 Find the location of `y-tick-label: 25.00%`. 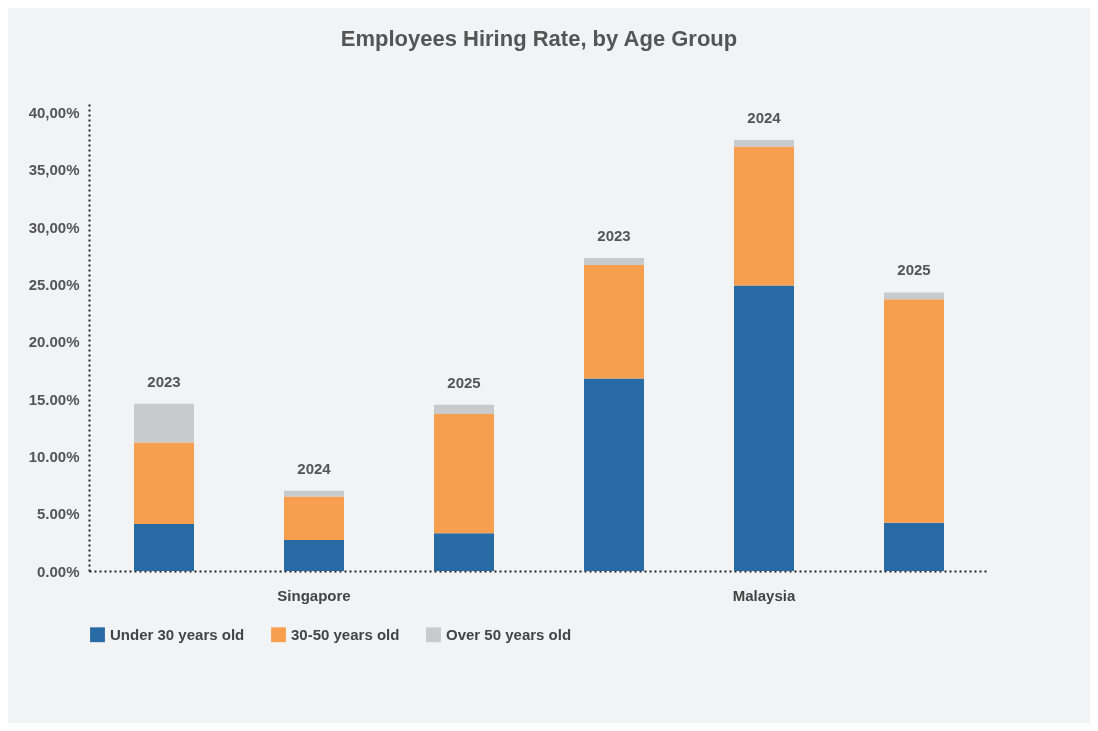

y-tick-label: 25.00% is located at coordinates (54, 284).